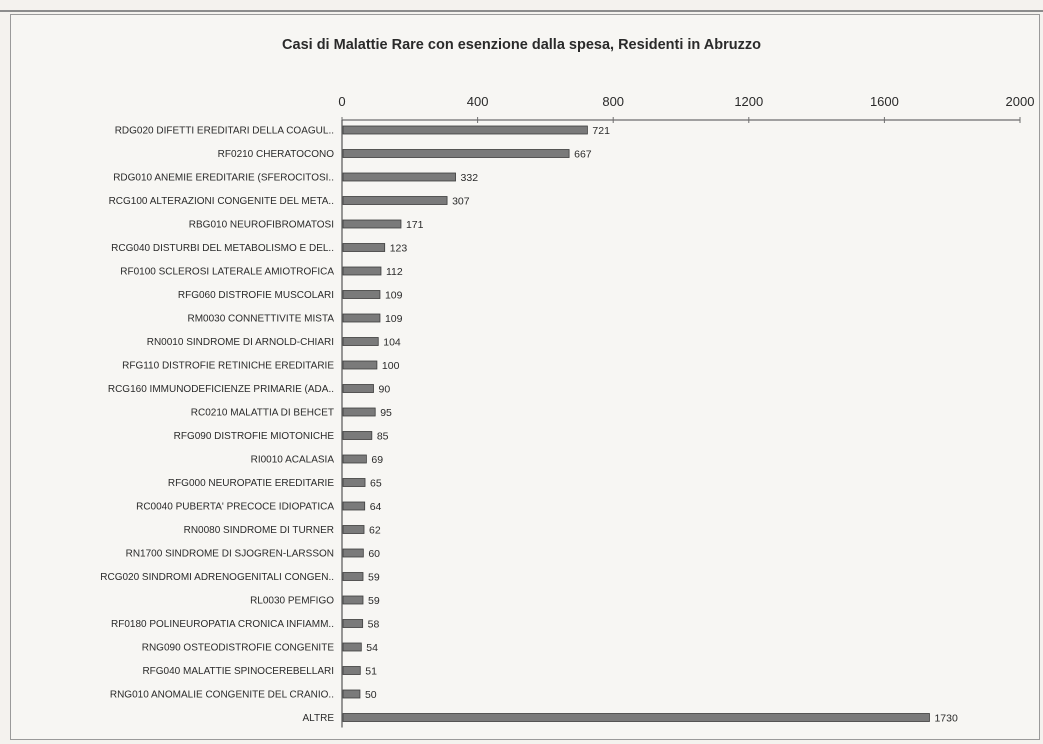 Image resolution: width=1043 pixels, height=744 pixels. Describe the element at coordinates (946, 719) in the screenshot. I see `value-label: 1730` at that location.